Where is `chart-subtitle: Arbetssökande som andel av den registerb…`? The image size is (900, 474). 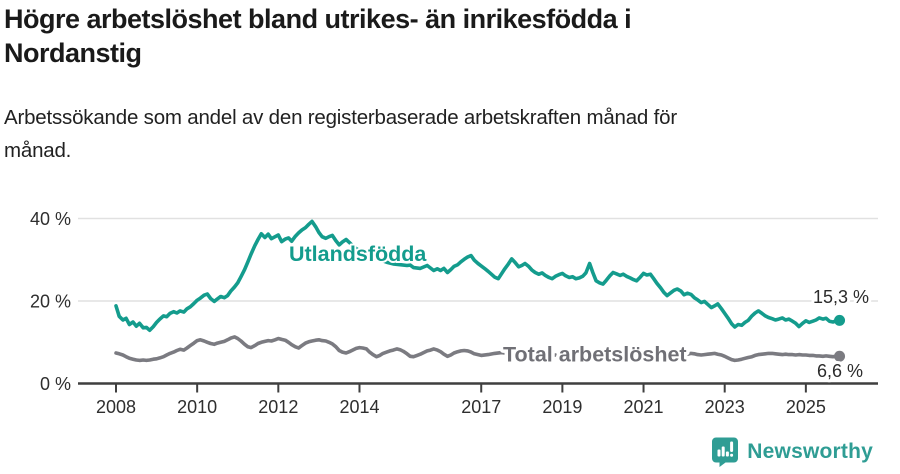 chart-subtitle: Arbetssökande som andel av den registerb… is located at coordinates (340, 134).